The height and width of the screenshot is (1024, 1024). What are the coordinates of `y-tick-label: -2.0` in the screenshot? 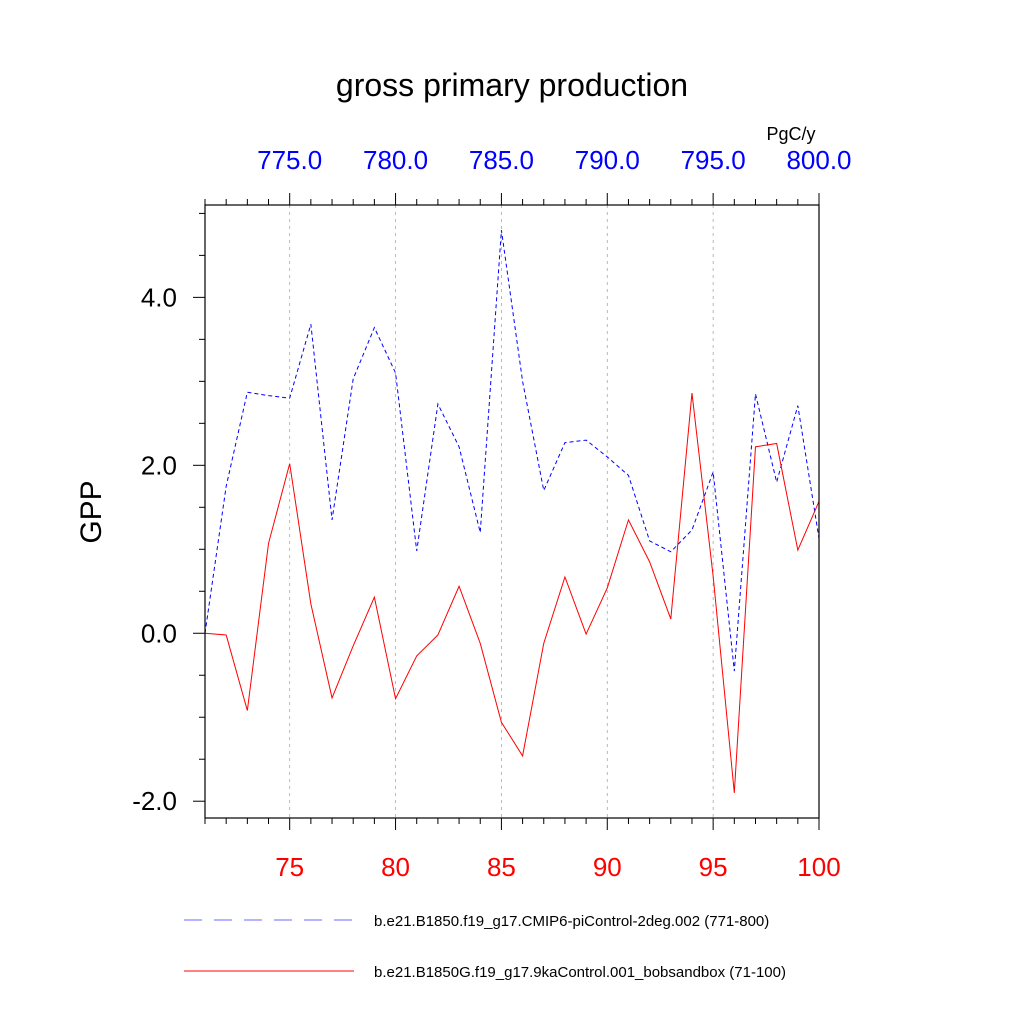 It's located at (154, 801).